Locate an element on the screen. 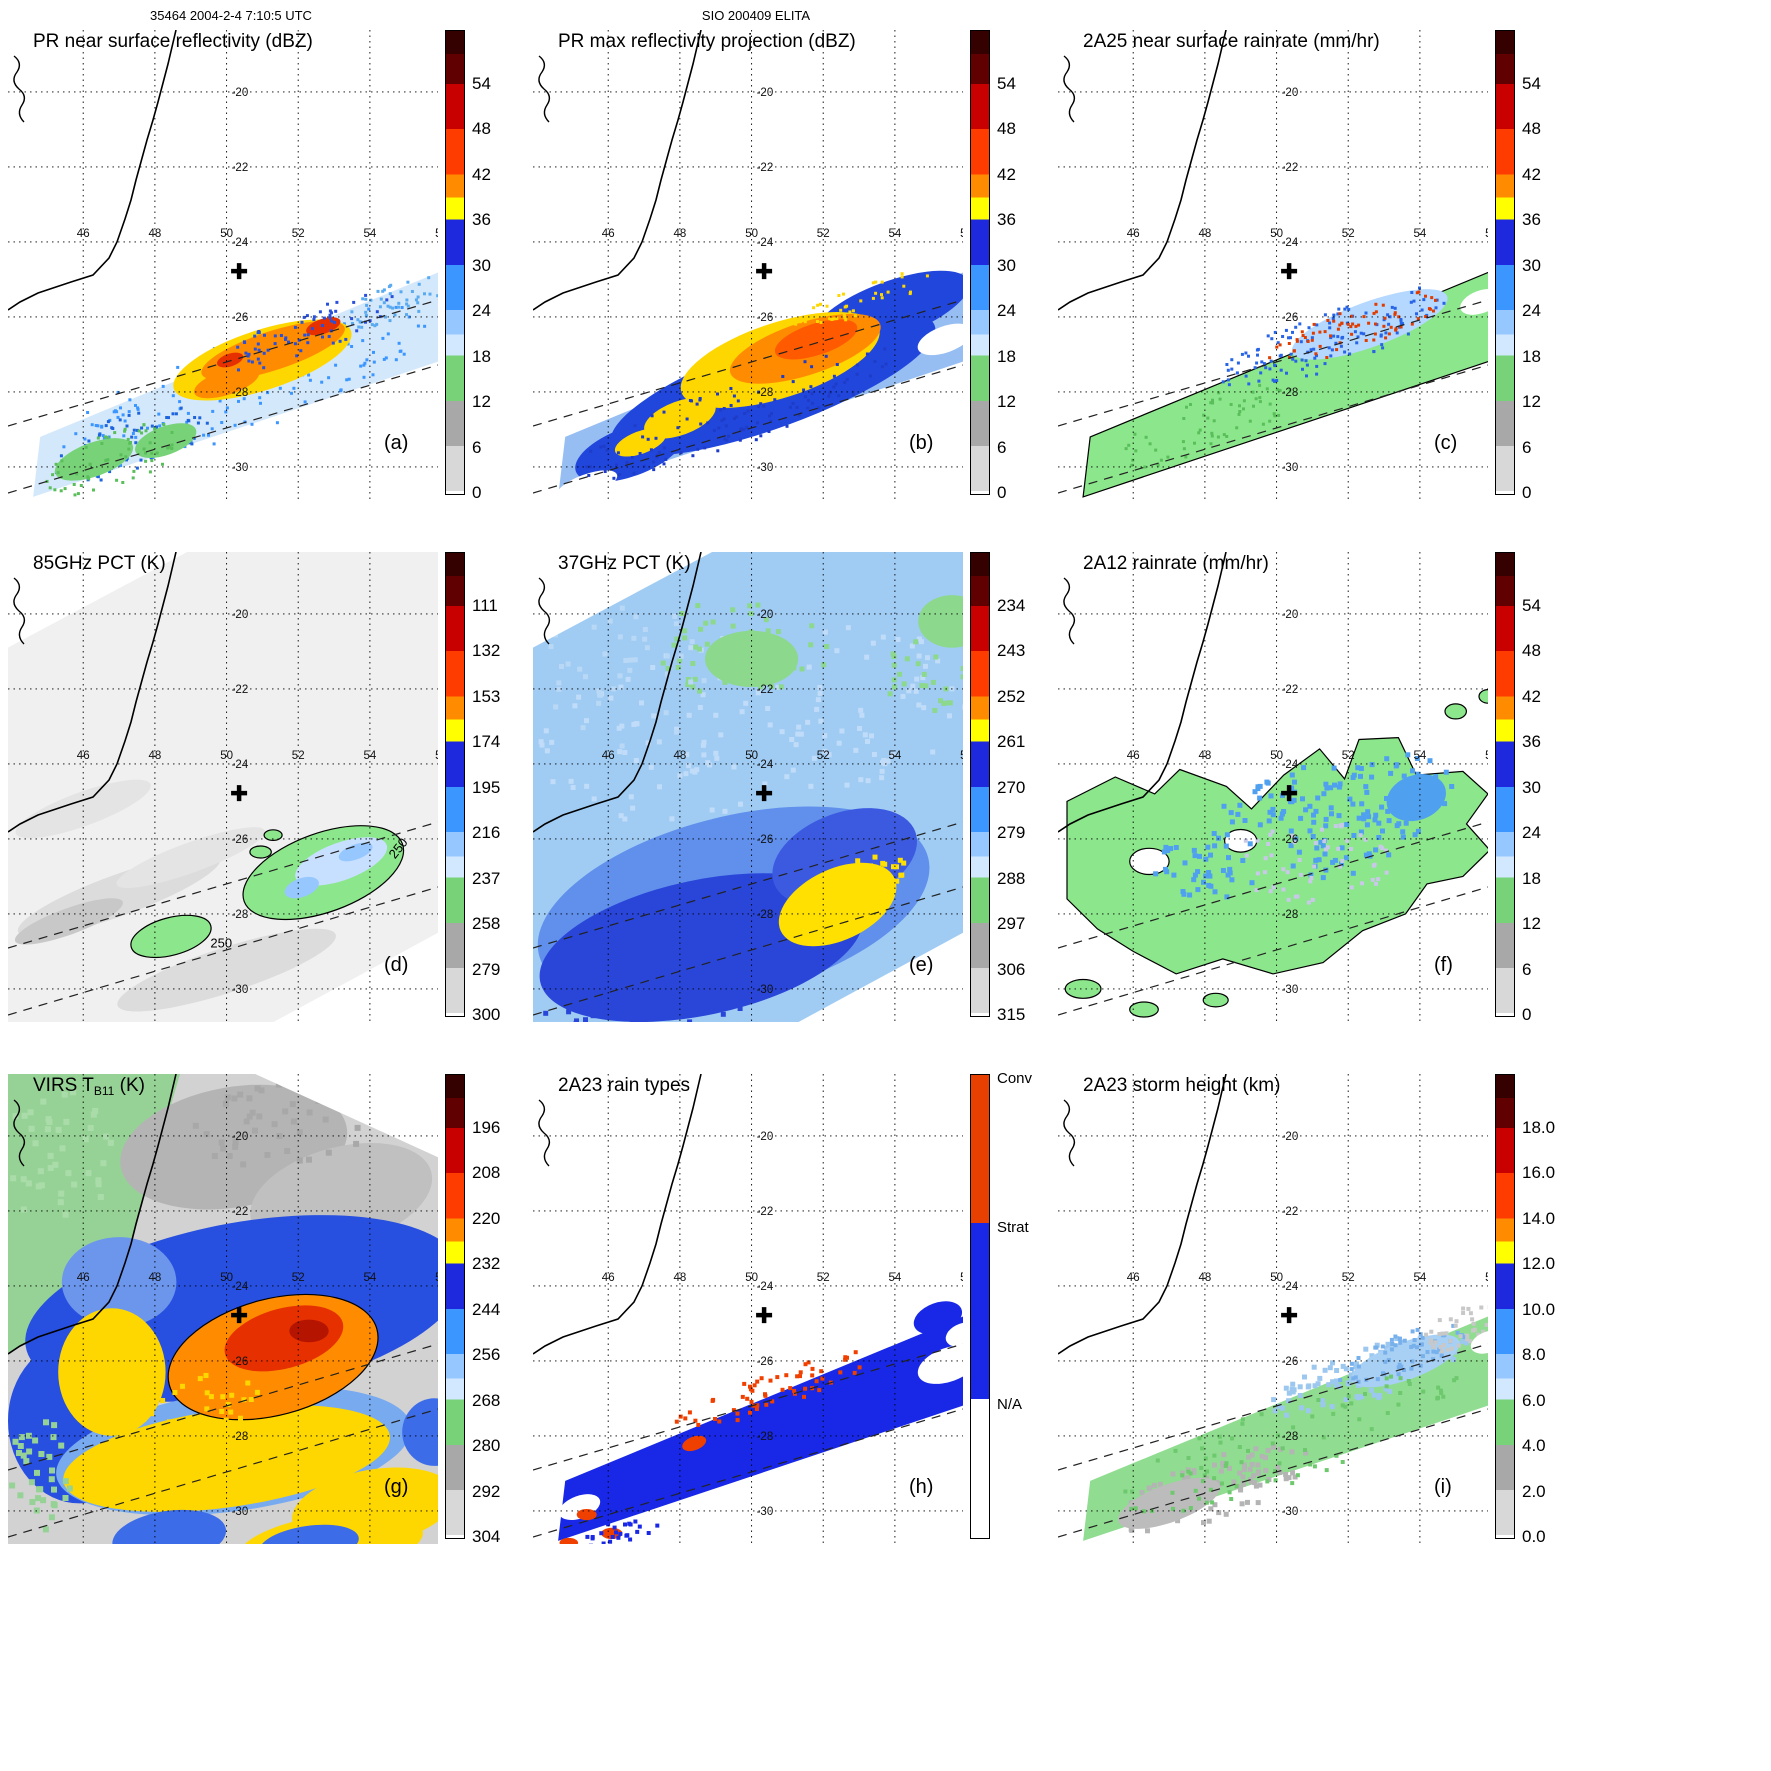 The image size is (1771, 1771). lon-tick-label: 56 is located at coordinates (1486, 1278).